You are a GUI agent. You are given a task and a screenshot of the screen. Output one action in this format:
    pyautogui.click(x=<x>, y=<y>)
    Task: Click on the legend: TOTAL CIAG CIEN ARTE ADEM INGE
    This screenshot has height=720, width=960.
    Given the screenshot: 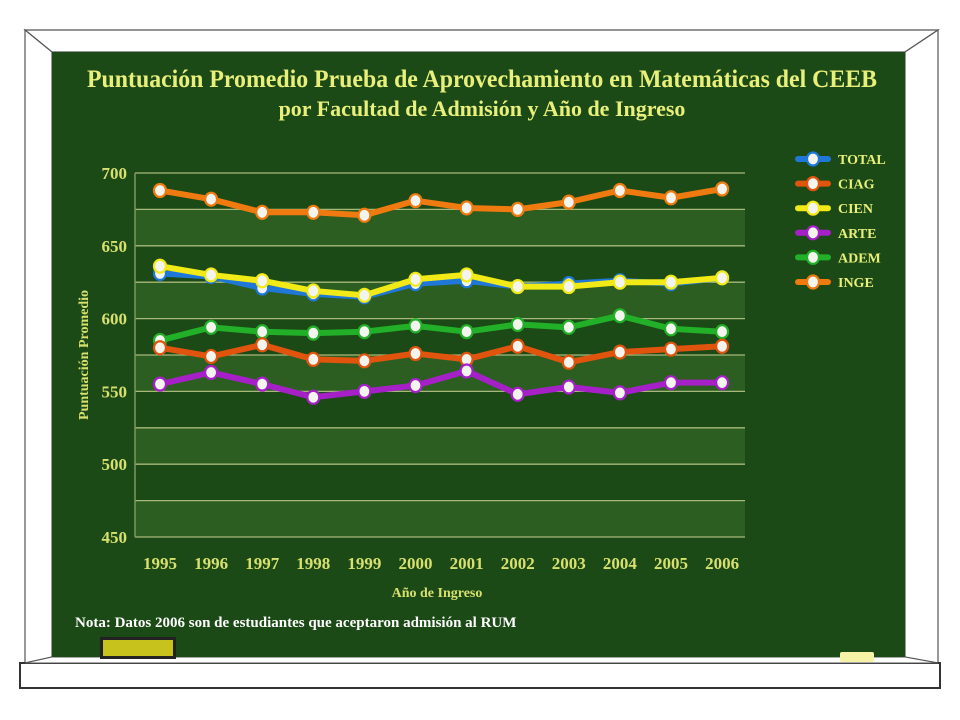 What is the action you would take?
    pyautogui.click(x=840, y=221)
    